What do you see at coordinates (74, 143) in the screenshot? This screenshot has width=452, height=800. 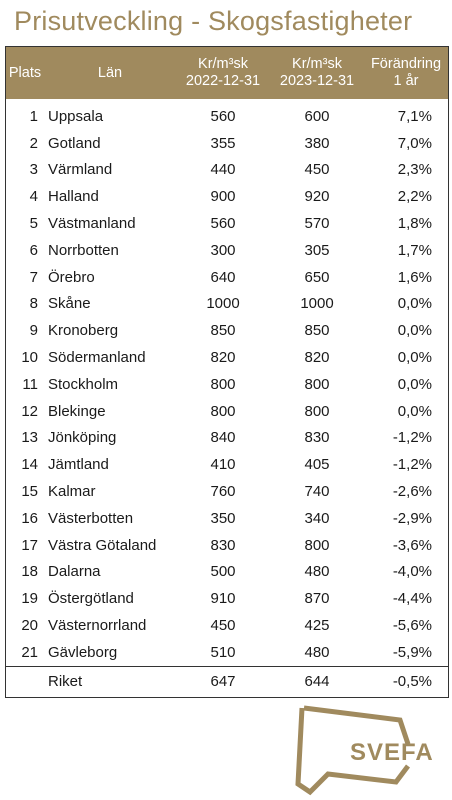 I see `cell-lan: Gotland` at bounding box center [74, 143].